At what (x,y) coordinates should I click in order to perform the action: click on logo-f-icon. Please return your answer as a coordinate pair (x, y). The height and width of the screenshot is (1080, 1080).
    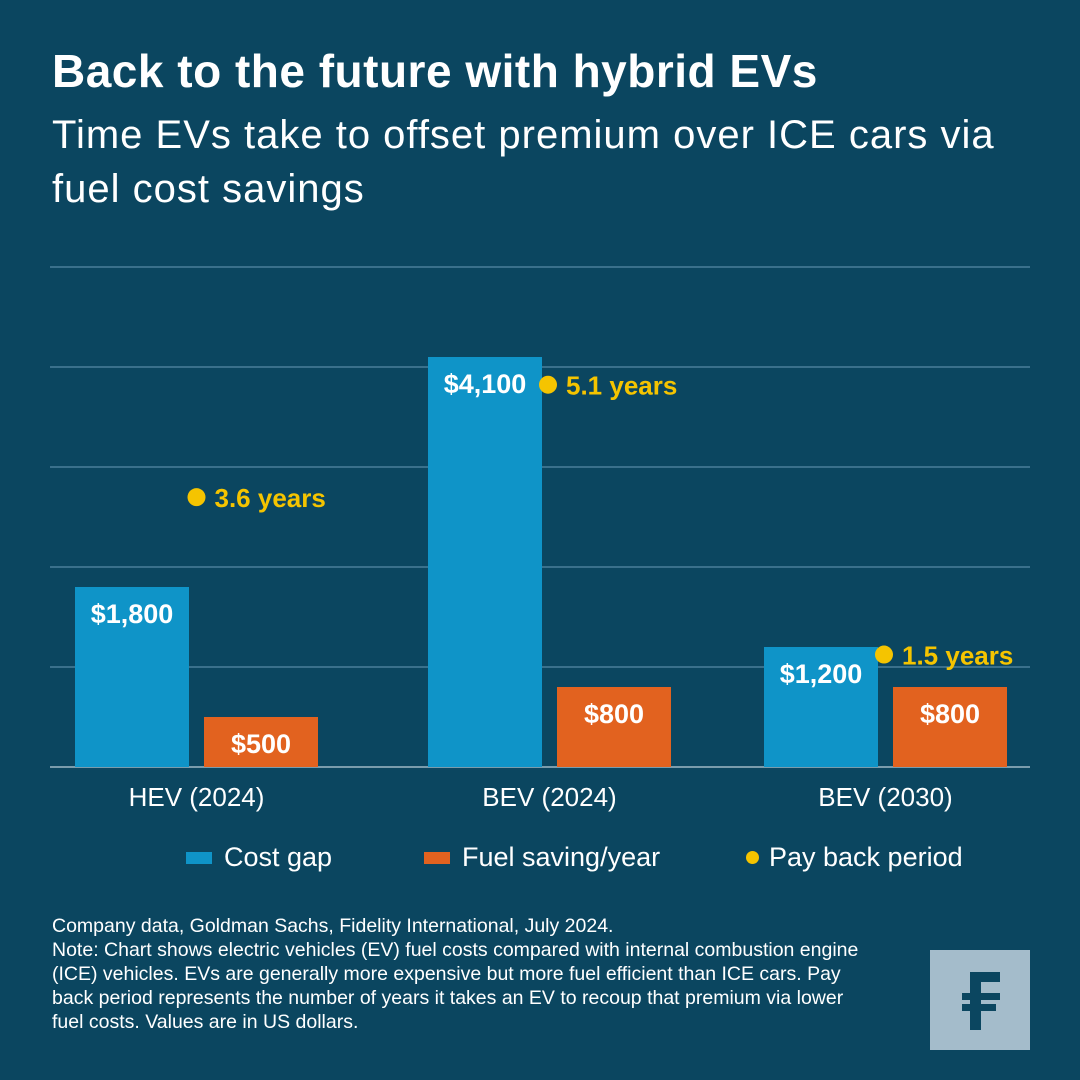
    Looking at the image, I should click on (981, 1001).